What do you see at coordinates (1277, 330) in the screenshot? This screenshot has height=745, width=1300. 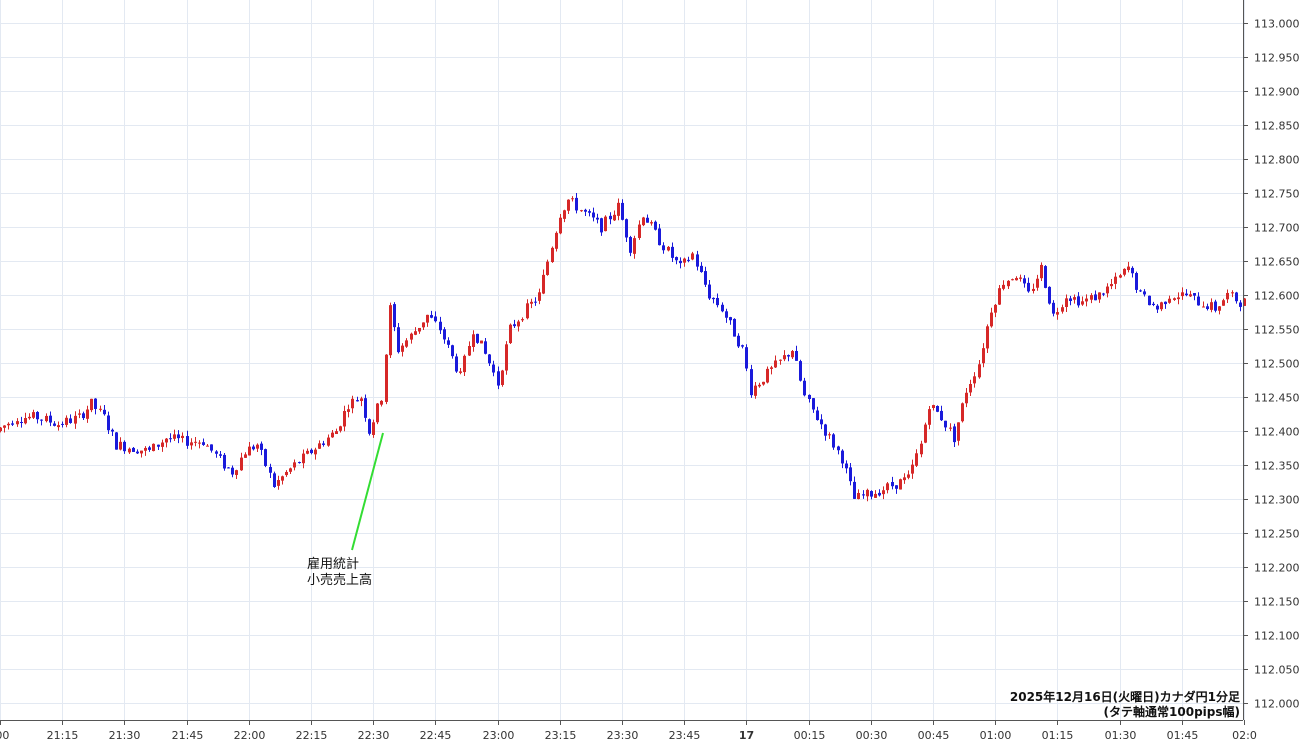 I see `y-tick-label: 112.550` at bounding box center [1277, 330].